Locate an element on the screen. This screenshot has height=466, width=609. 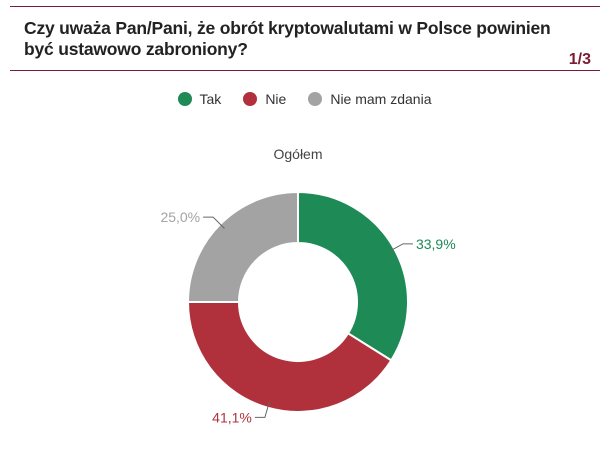
leader-line-nie is located at coordinates (262, 409).